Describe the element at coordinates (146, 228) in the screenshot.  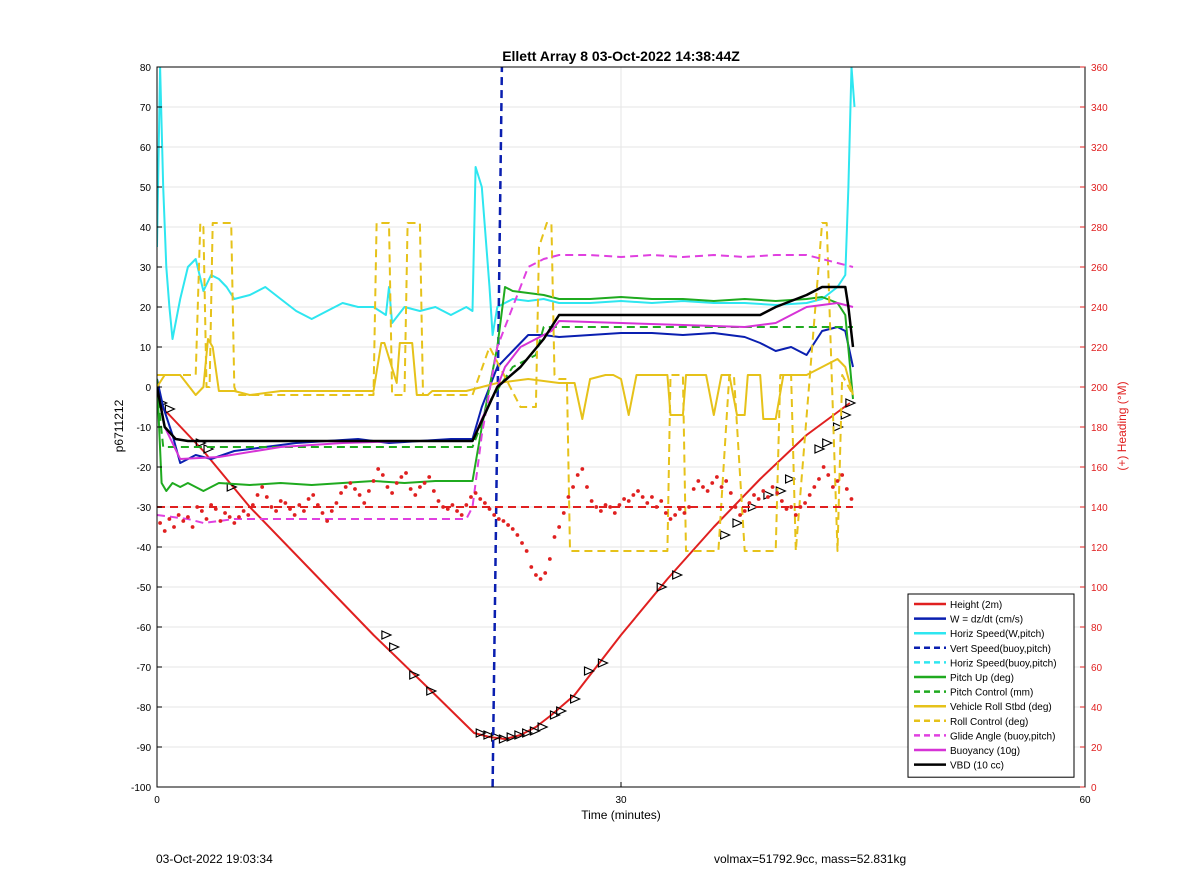
I see `y-tick-label: 40` at that location.